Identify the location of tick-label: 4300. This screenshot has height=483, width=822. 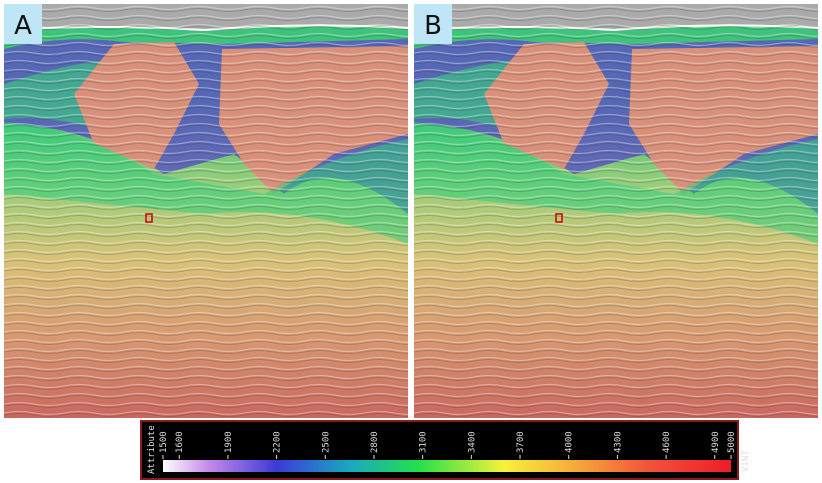
(618, 442).